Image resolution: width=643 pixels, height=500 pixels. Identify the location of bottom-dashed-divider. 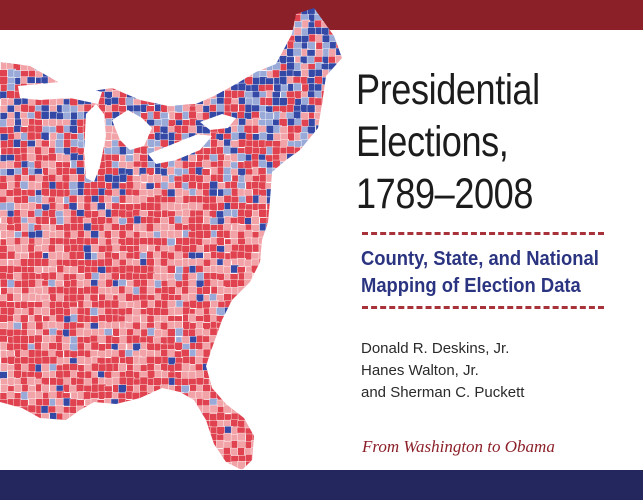
(483, 307).